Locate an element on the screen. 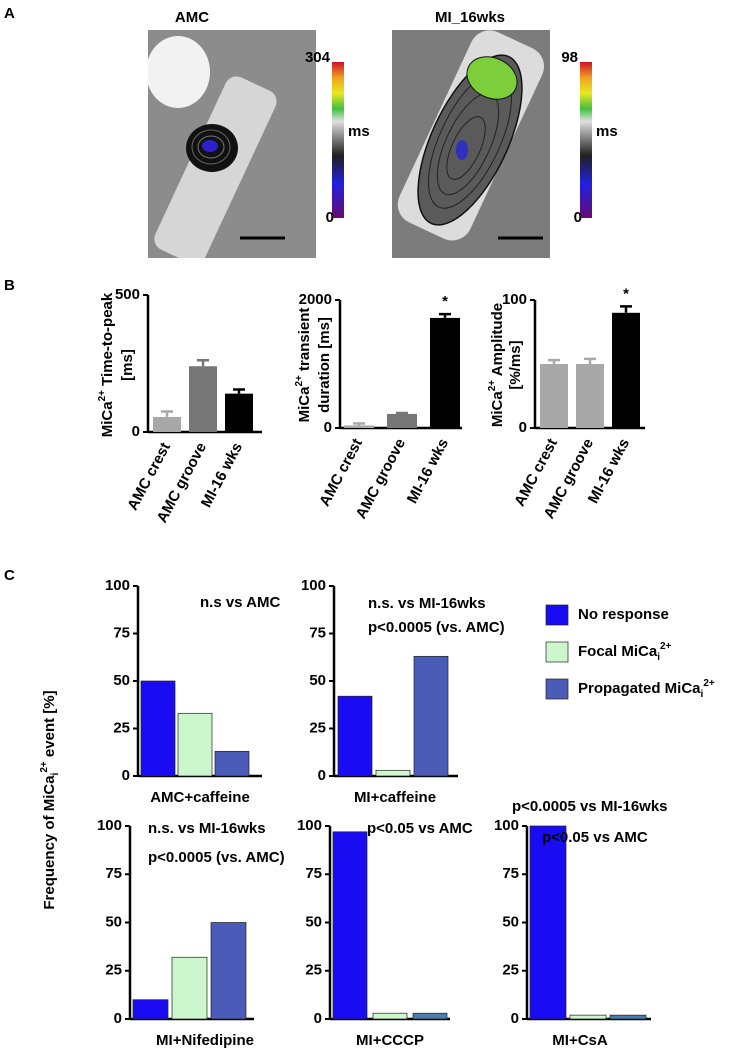  y-axis-label: Frequency of MiCai2+ event [%] is located at coordinates (50, 799).